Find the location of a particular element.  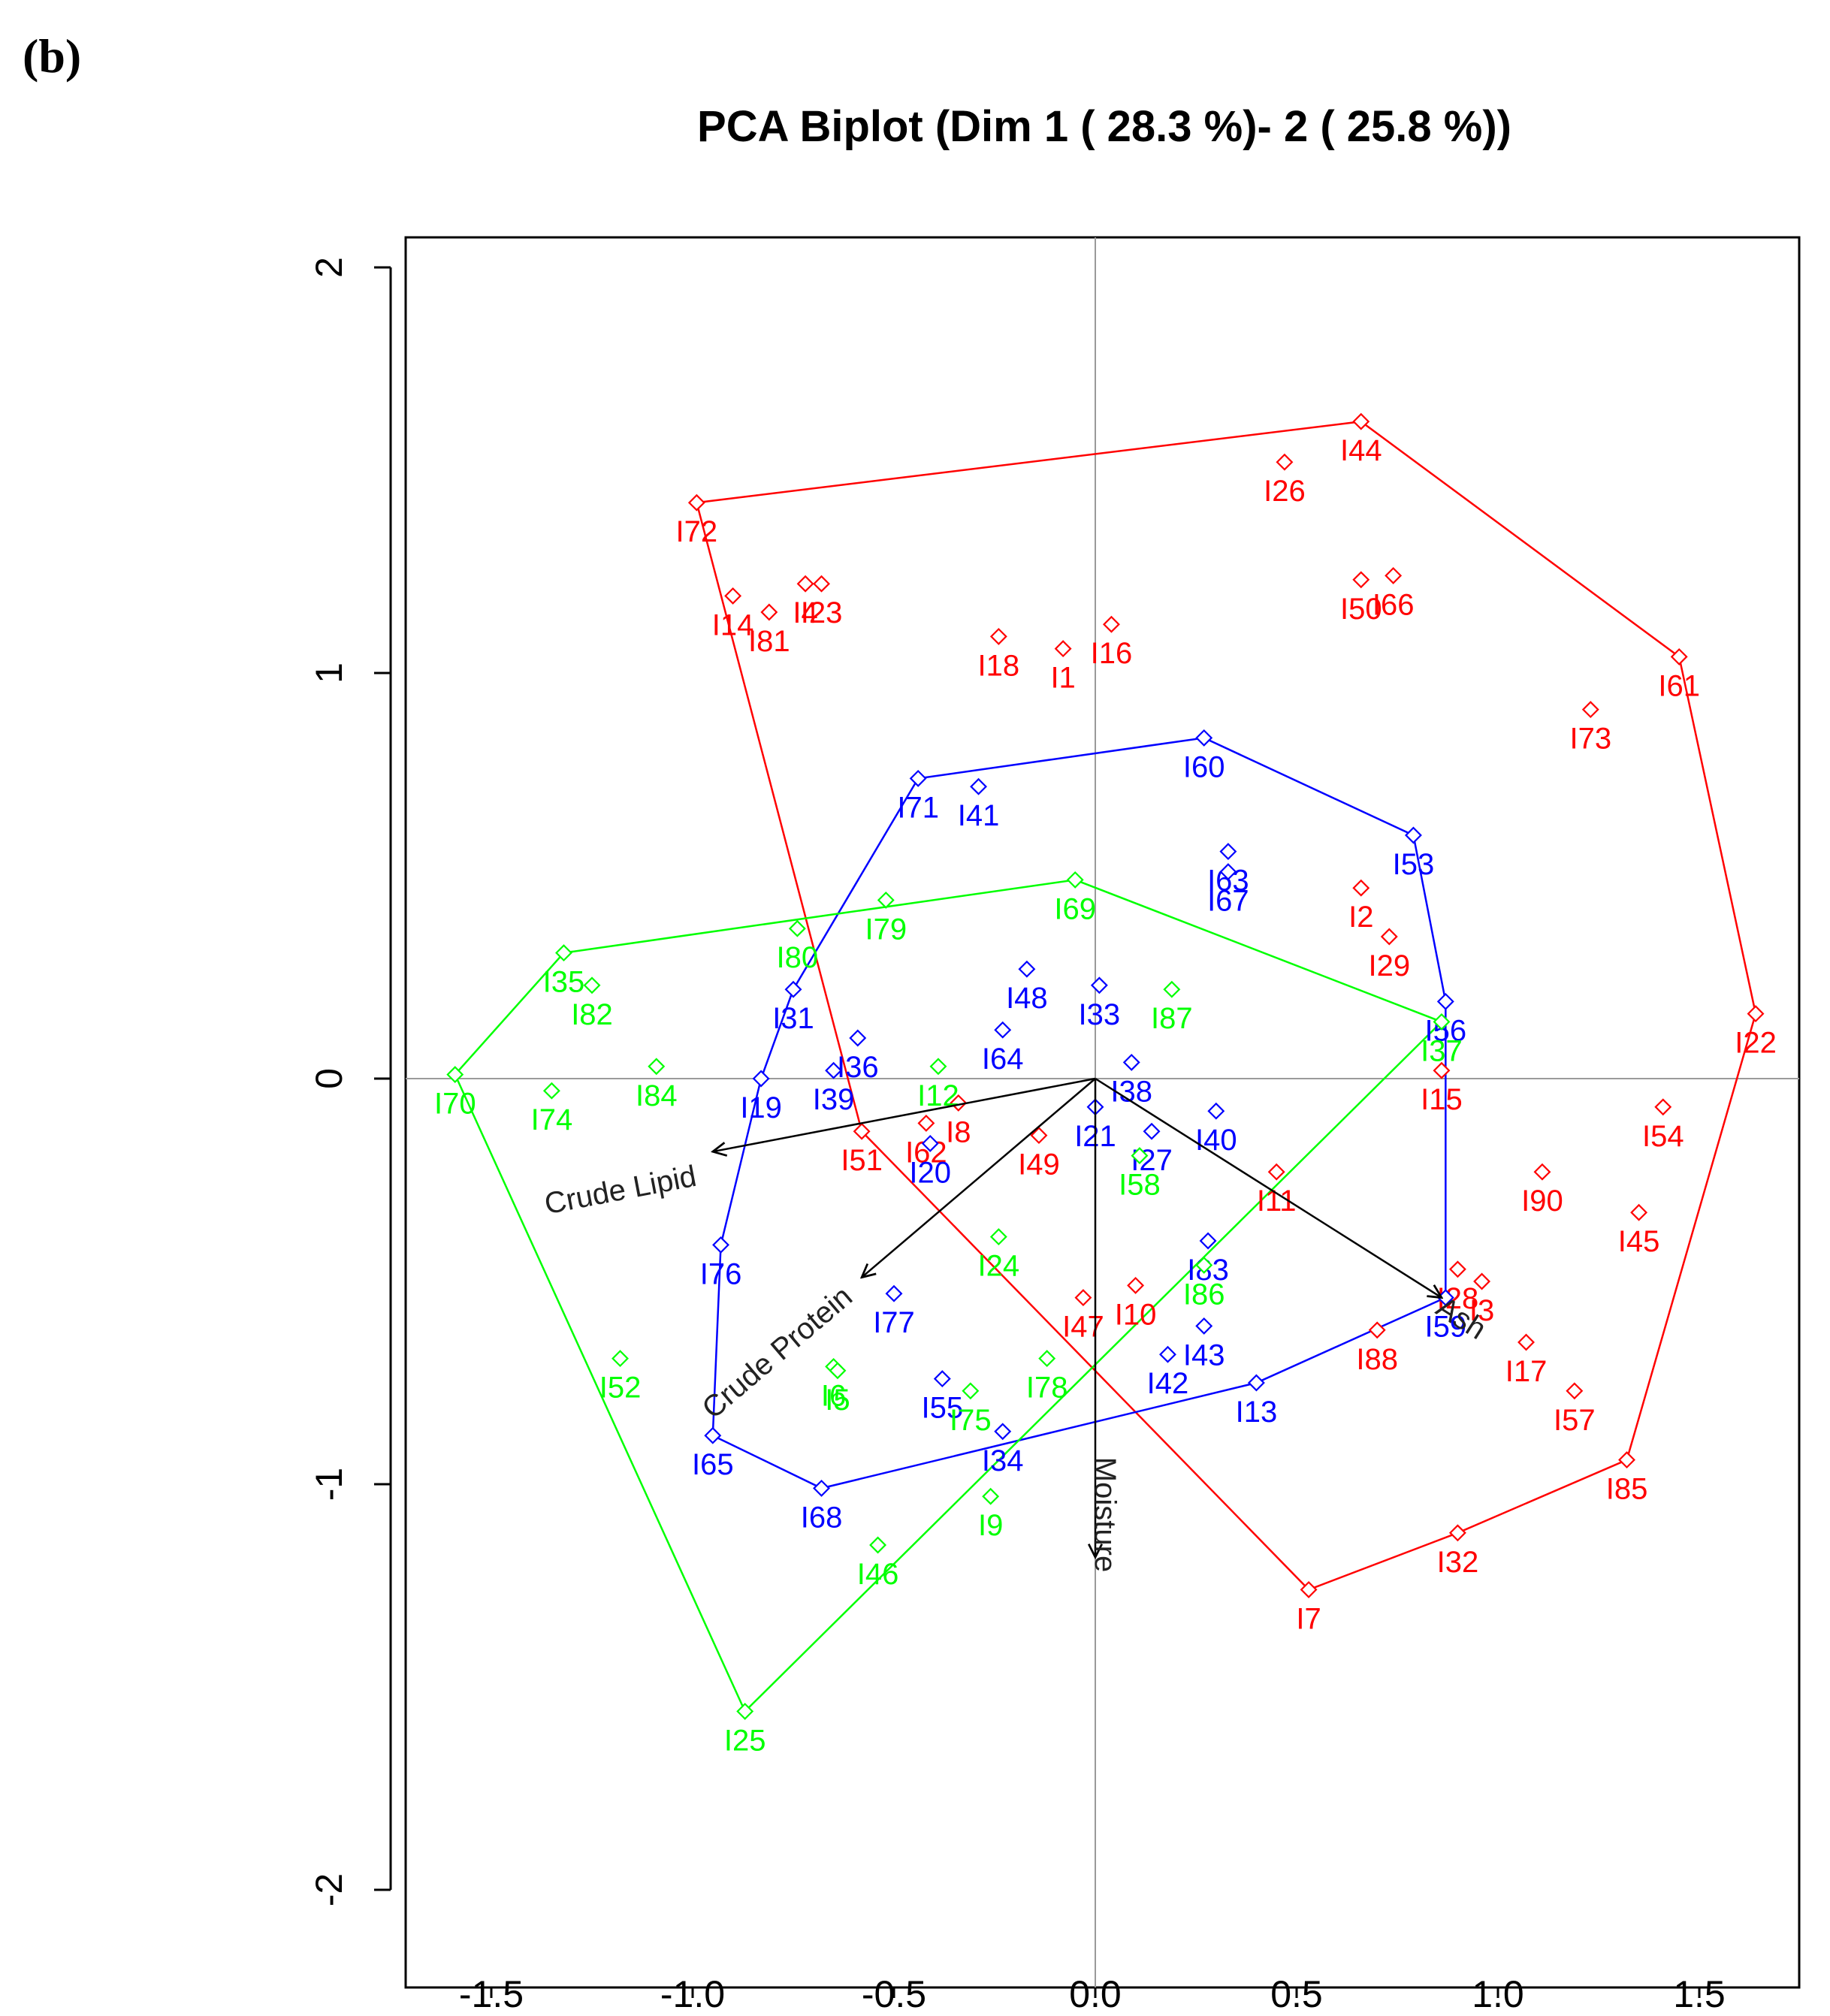

x-tick-label: -1.5 is located at coordinates (492, 1994).